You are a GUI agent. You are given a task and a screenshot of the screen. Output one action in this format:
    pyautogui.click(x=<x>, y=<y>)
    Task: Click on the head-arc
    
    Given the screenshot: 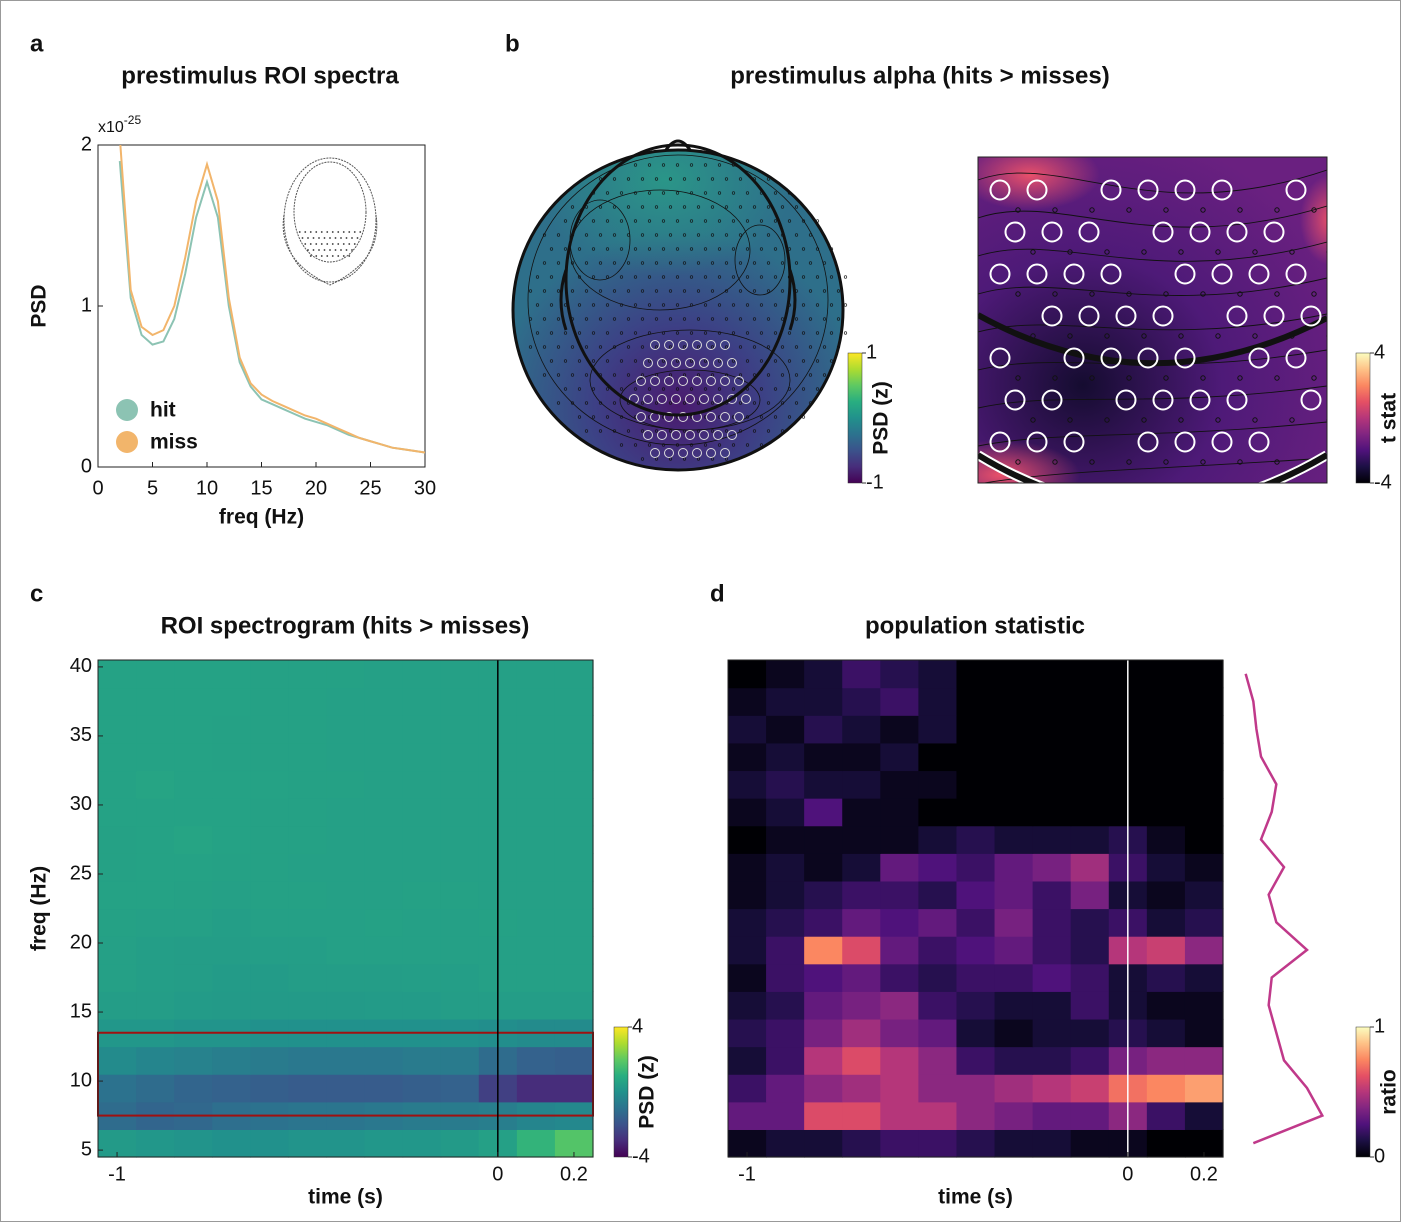 What is the action you would take?
    pyautogui.click(x=1152, y=467)
    